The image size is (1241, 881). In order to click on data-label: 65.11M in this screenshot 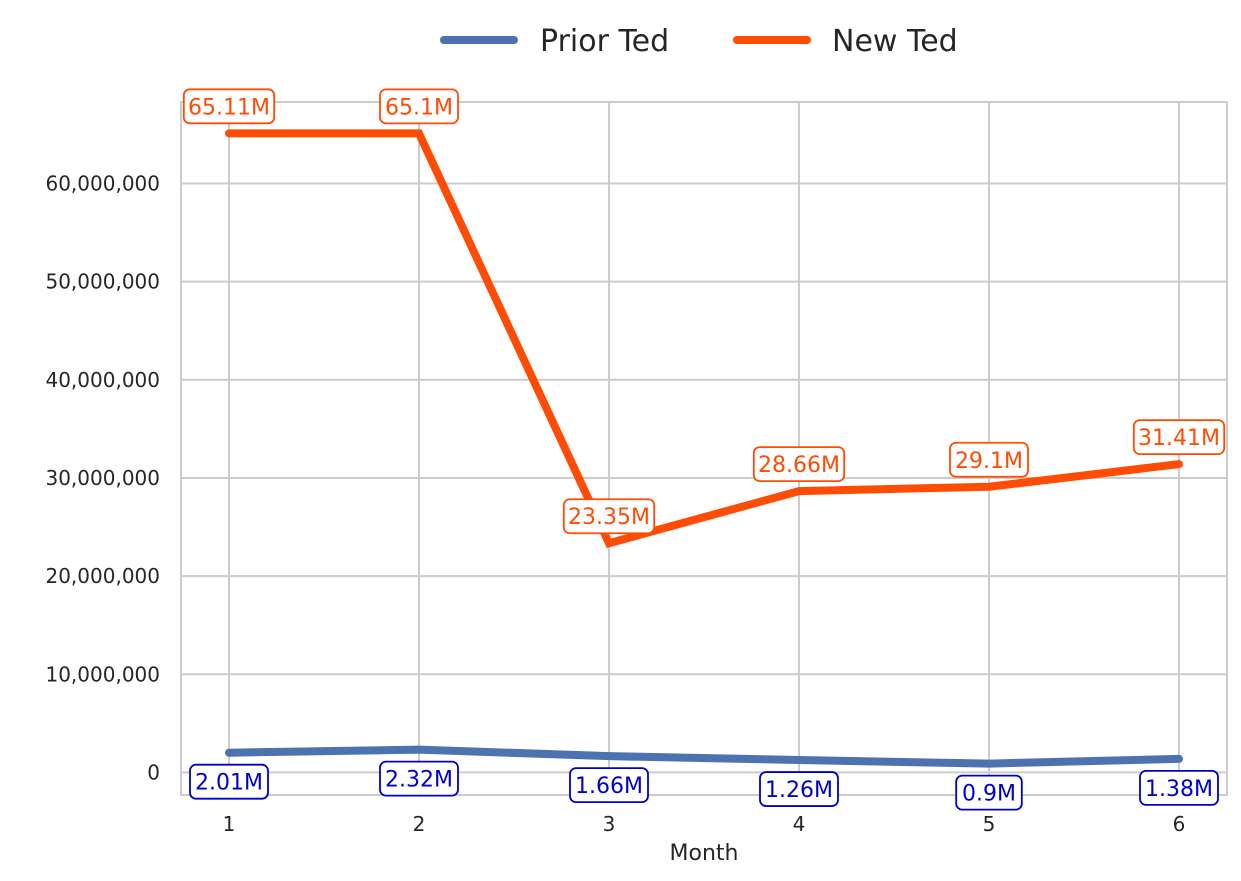, I will do `click(229, 106)`.